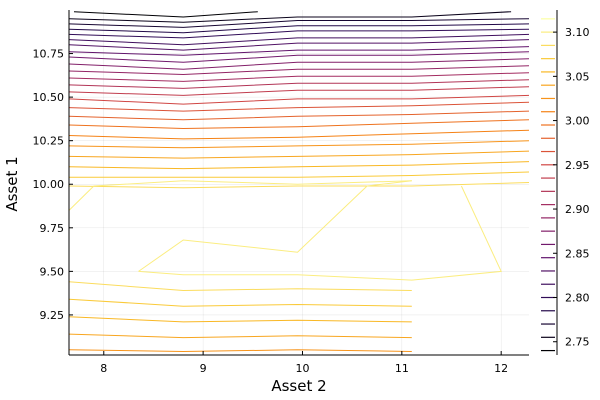 This screenshot has height=400, width=600. Describe the element at coordinates (577, 342) in the screenshot. I see `colorbar-tick-label: 2.75` at that location.